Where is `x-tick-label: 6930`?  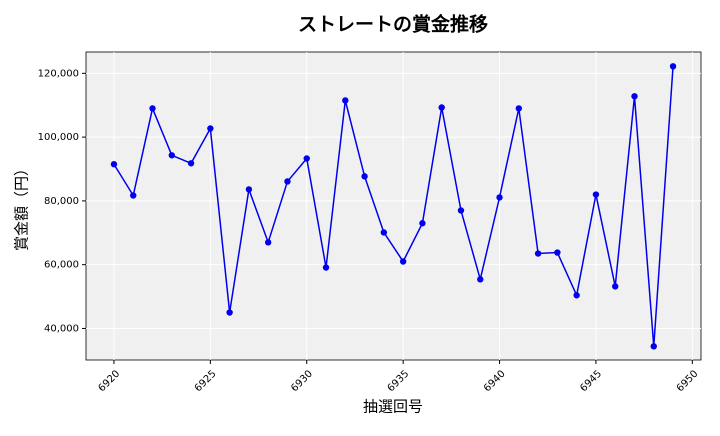 x-tick-label: 6930 is located at coordinates (302, 381).